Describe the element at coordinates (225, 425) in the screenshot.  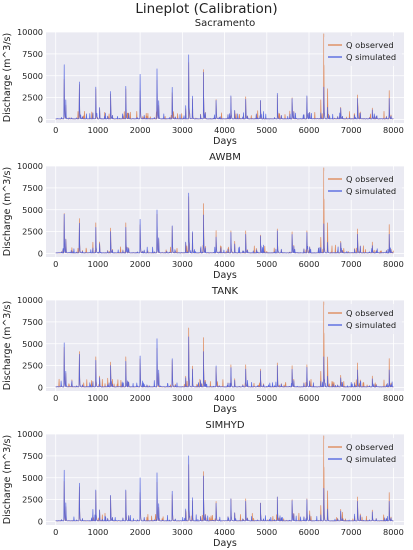
I see `panel-title: SIMHYD` at that location.